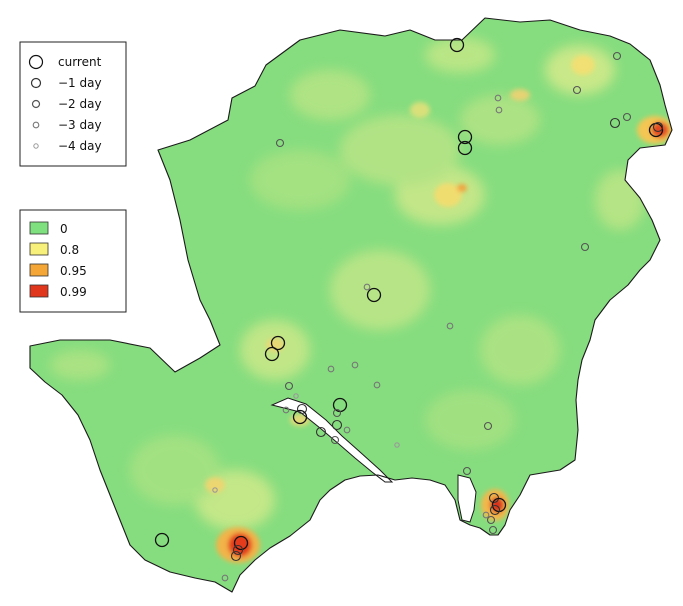  I want to click on legend-marker-day2-icon, so click(36, 104).